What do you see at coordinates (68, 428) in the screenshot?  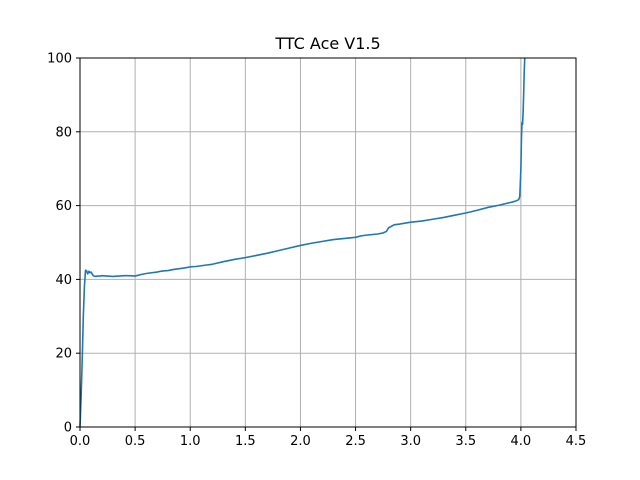 I see `y-tick-label: 0` at bounding box center [68, 428].